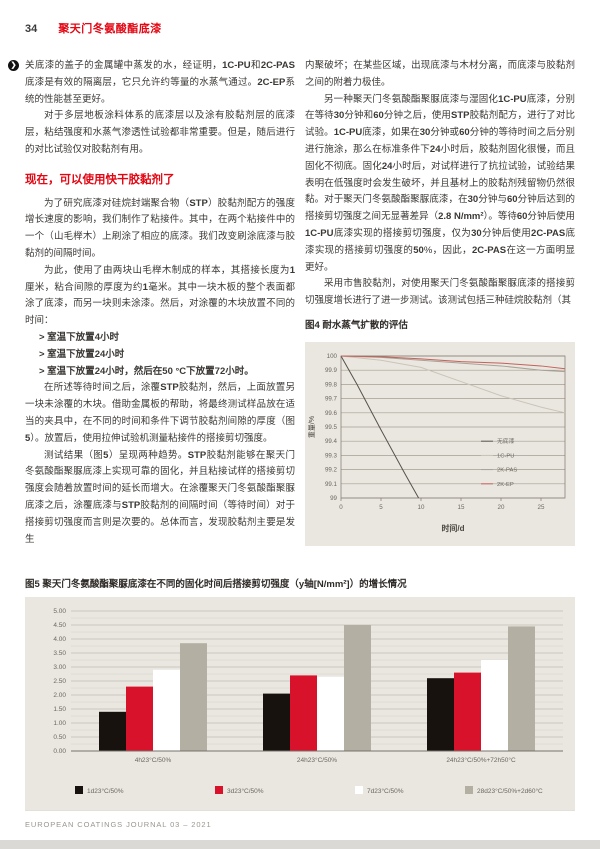 The image size is (600, 849). I want to click on svg-text: 1.50, so click(59, 709).